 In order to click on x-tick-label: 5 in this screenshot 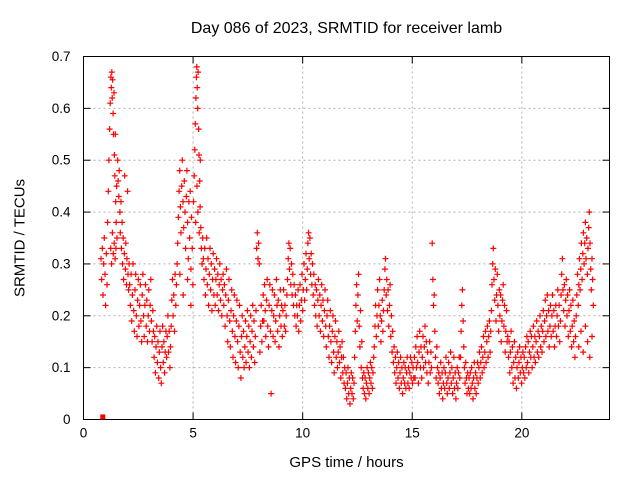, I will do `click(193, 433)`.